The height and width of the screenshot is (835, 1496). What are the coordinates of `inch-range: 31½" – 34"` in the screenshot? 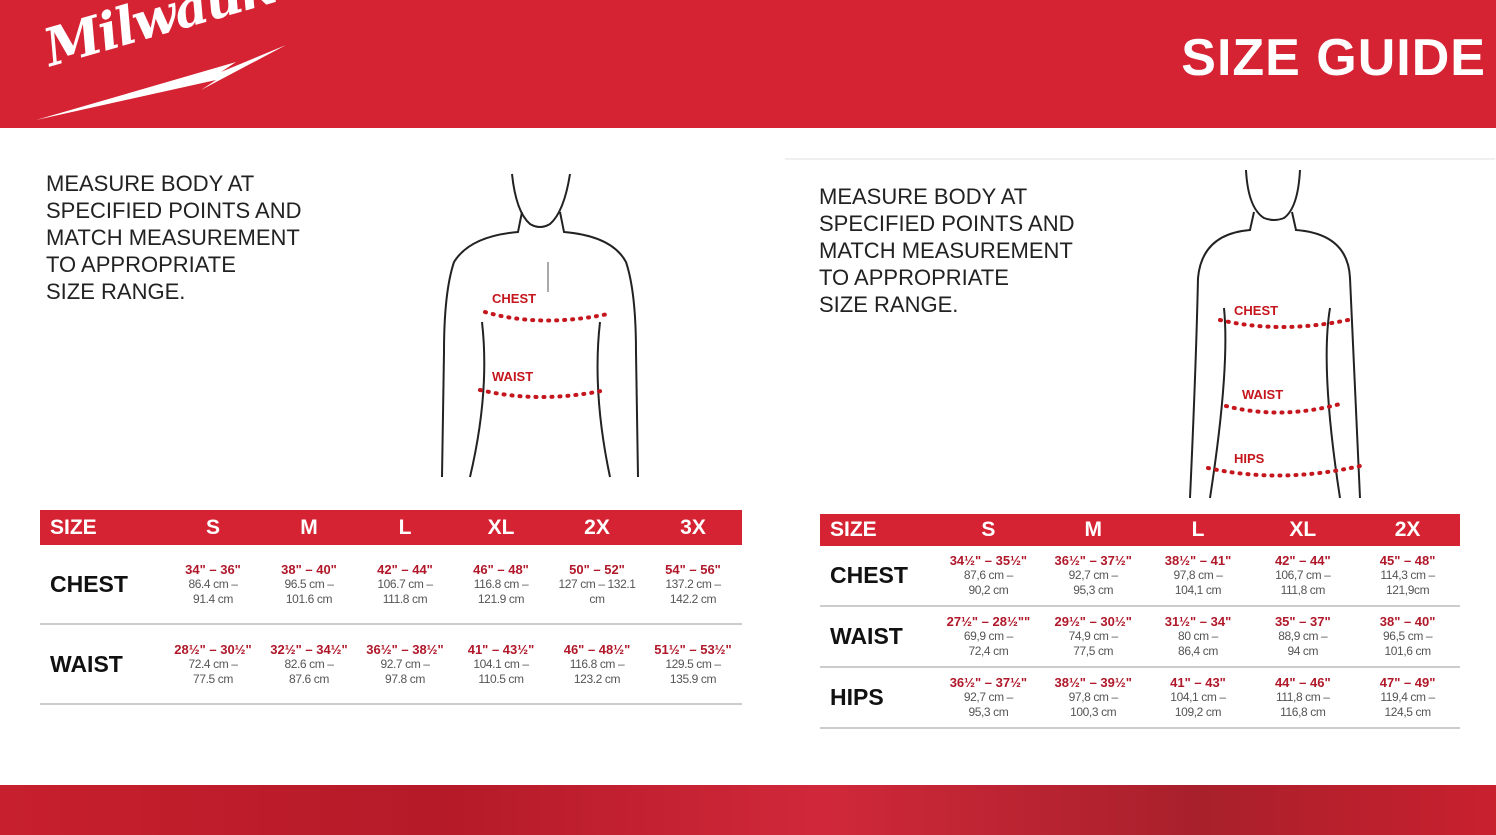 It's located at (1198, 621).